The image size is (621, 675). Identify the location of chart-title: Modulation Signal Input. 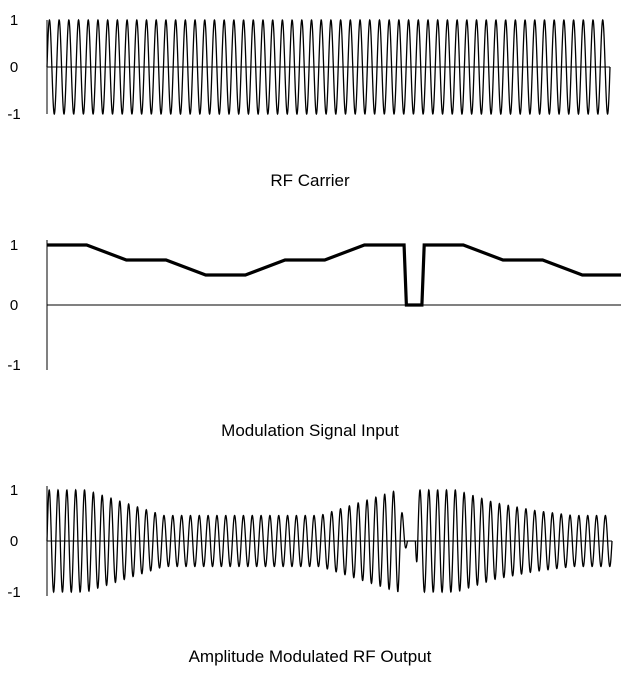
(310, 430).